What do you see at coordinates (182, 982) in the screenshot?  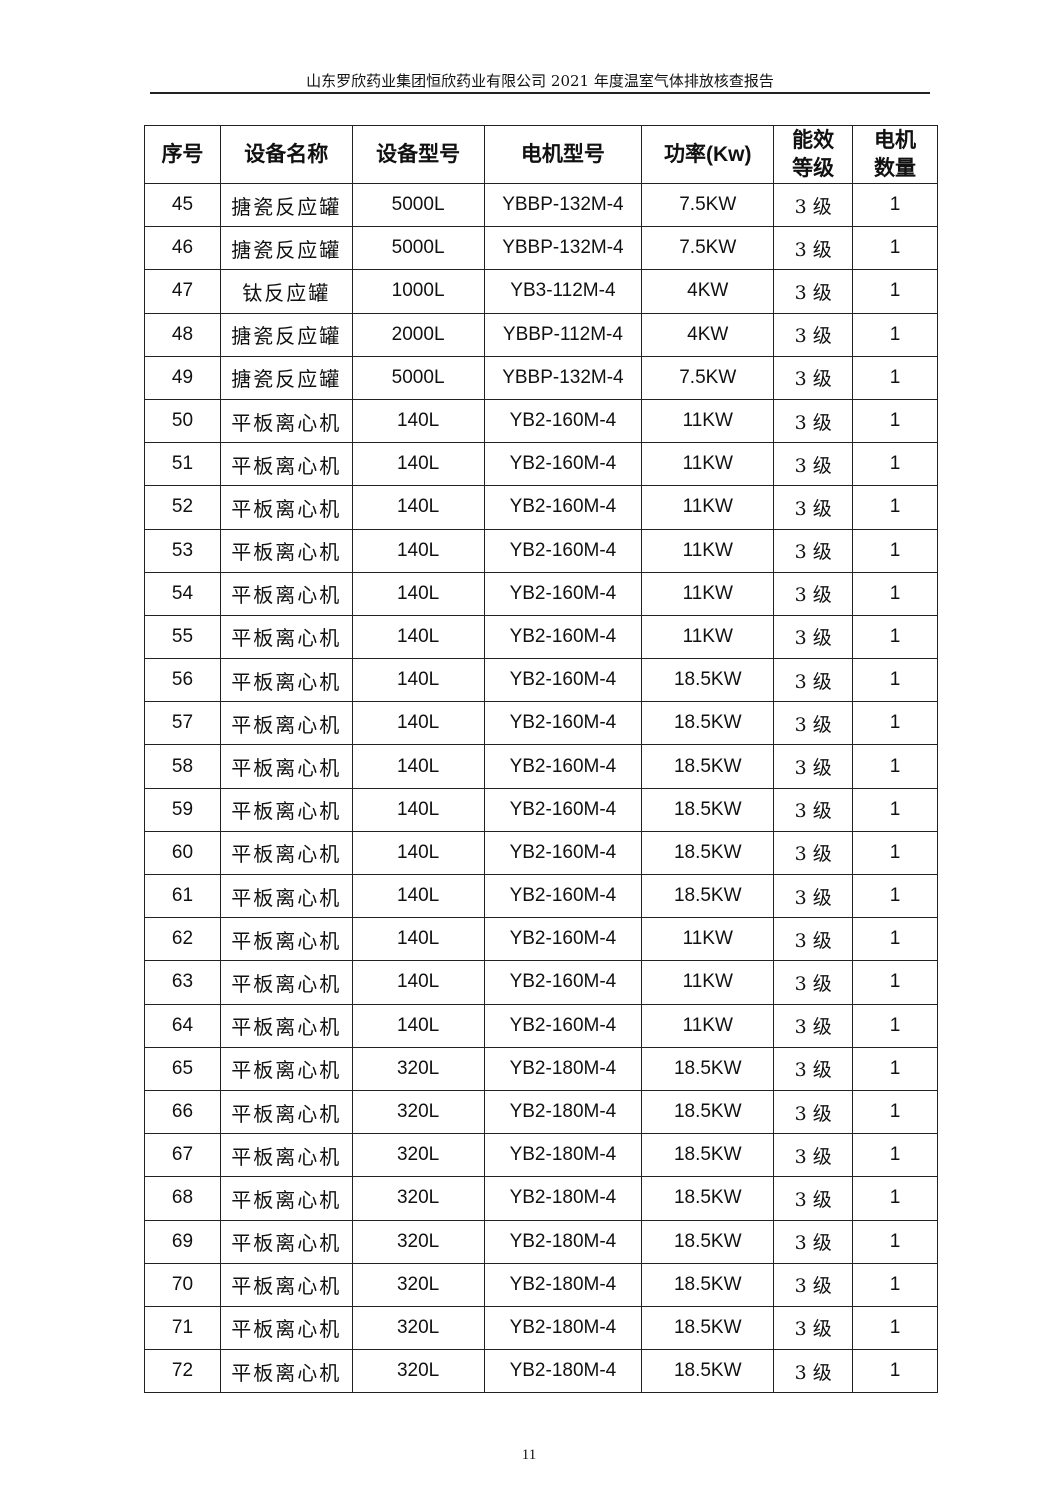 I see `table-cell: 63` at bounding box center [182, 982].